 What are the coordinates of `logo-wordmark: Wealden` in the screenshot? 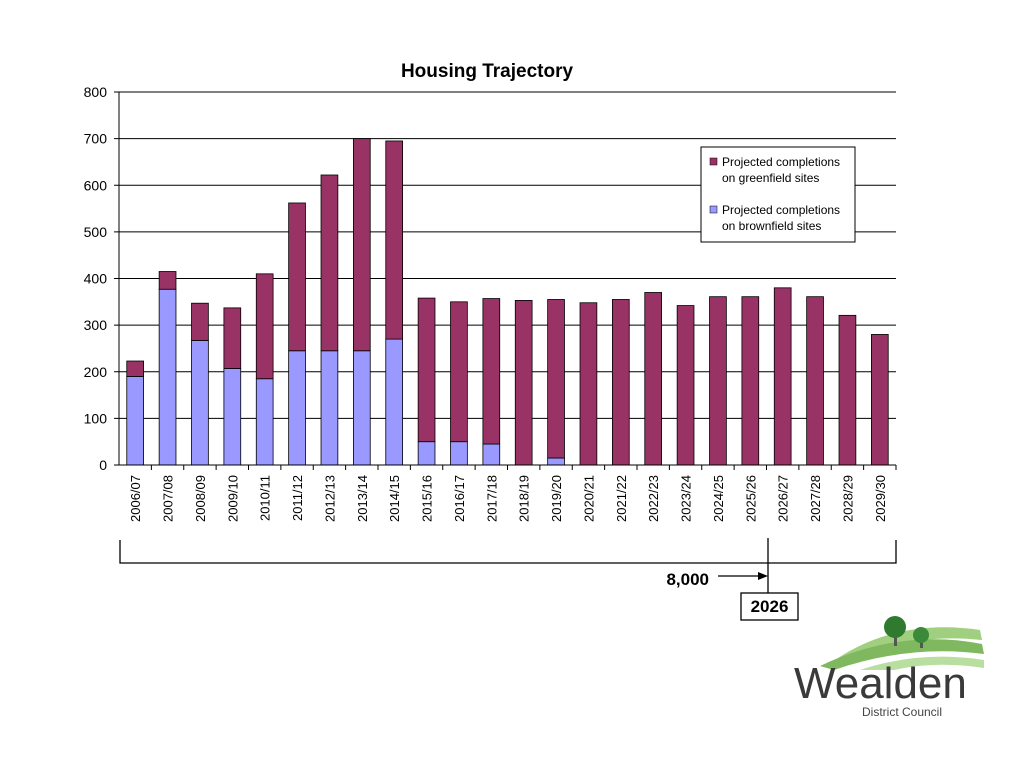 It's located at (880, 683).